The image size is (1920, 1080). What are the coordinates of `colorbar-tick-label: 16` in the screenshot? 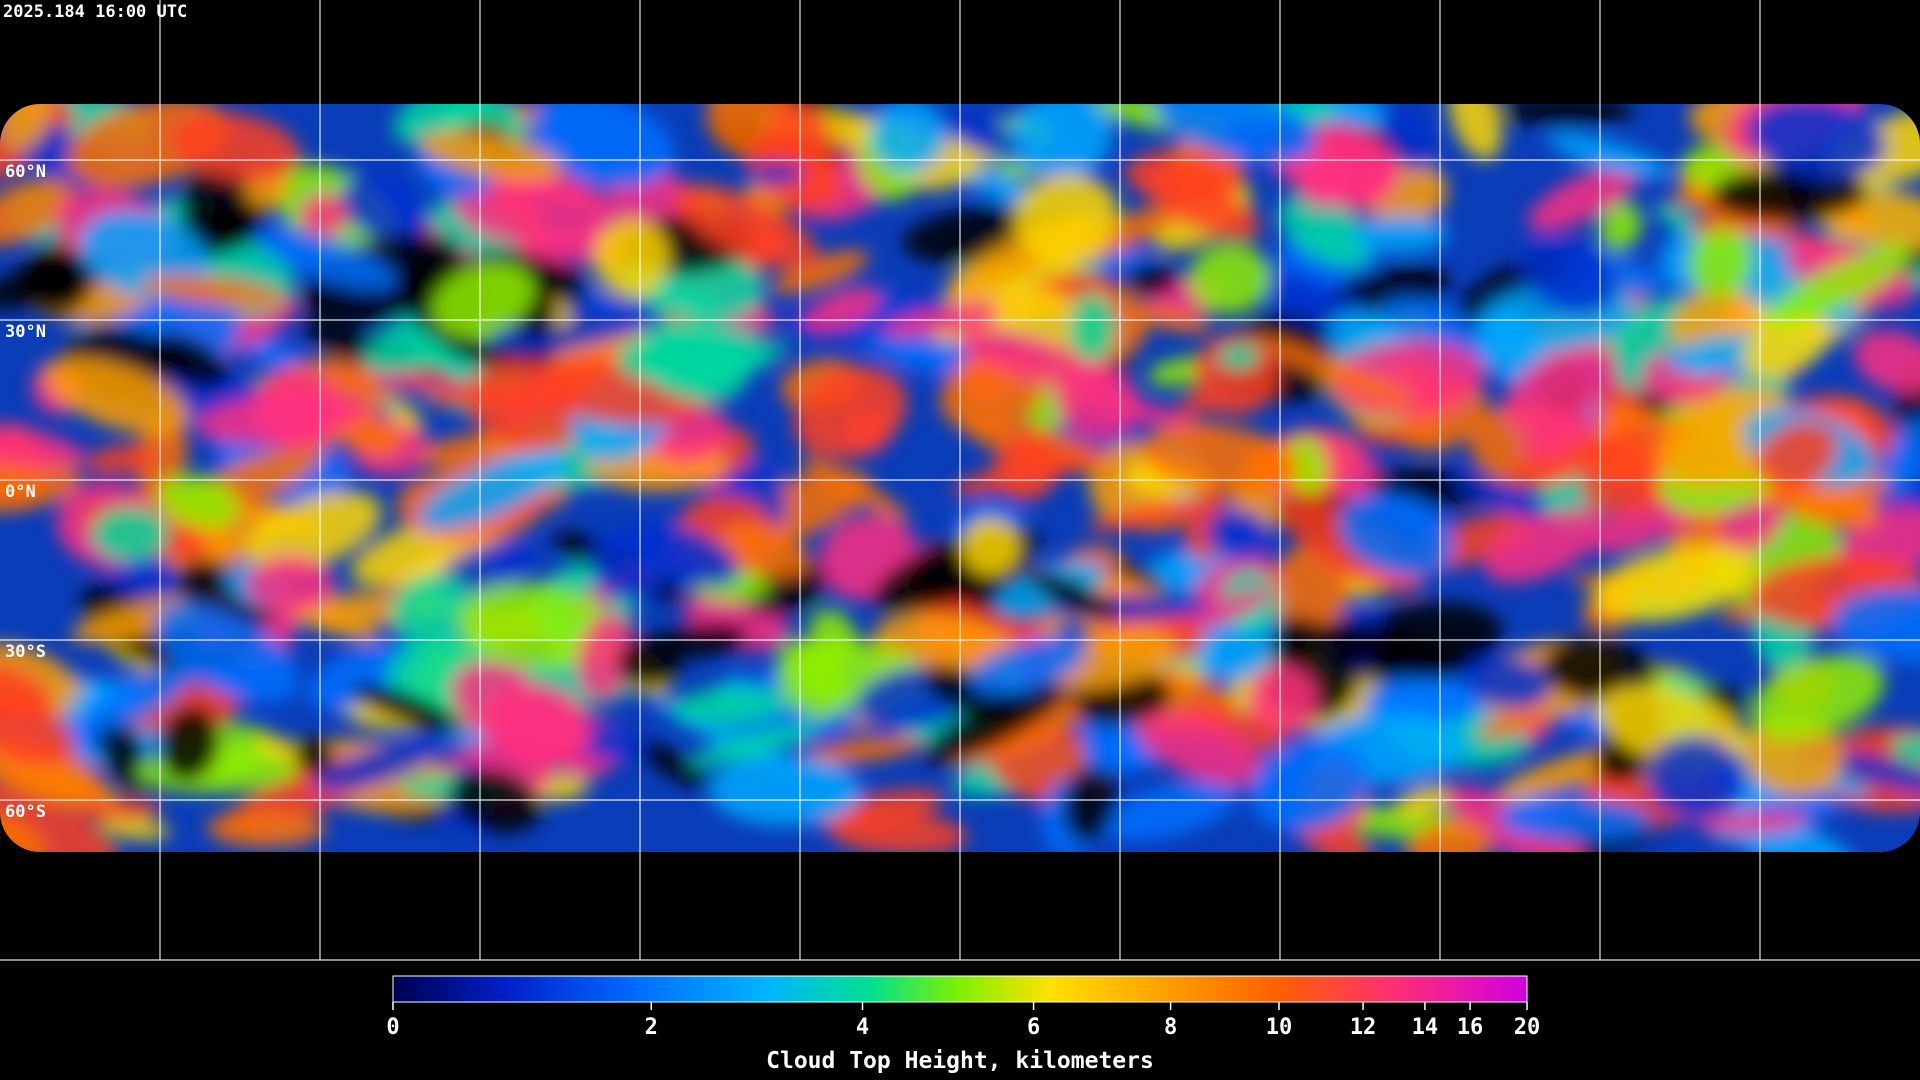 It's located at (1470, 1027).